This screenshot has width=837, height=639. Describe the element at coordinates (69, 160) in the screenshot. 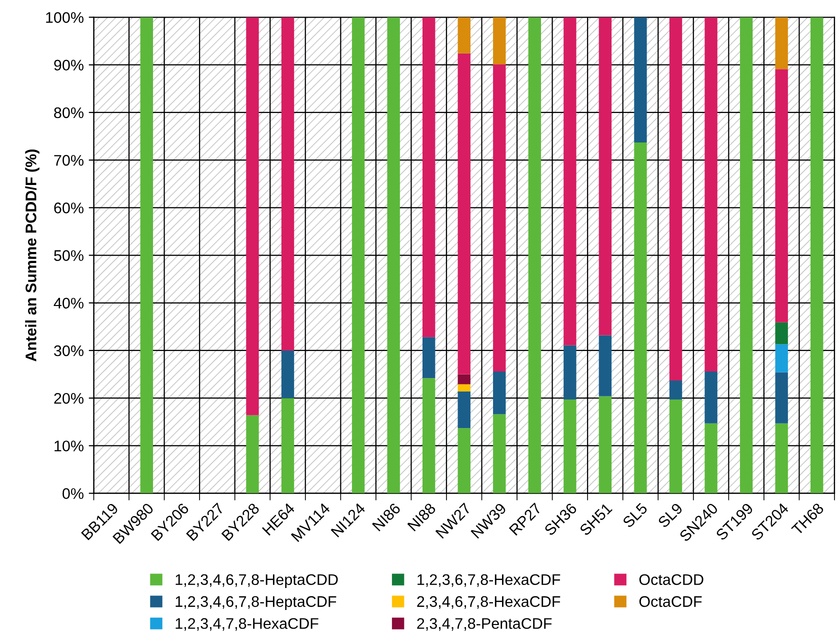

I see `y-tick-label: 70%` at that location.